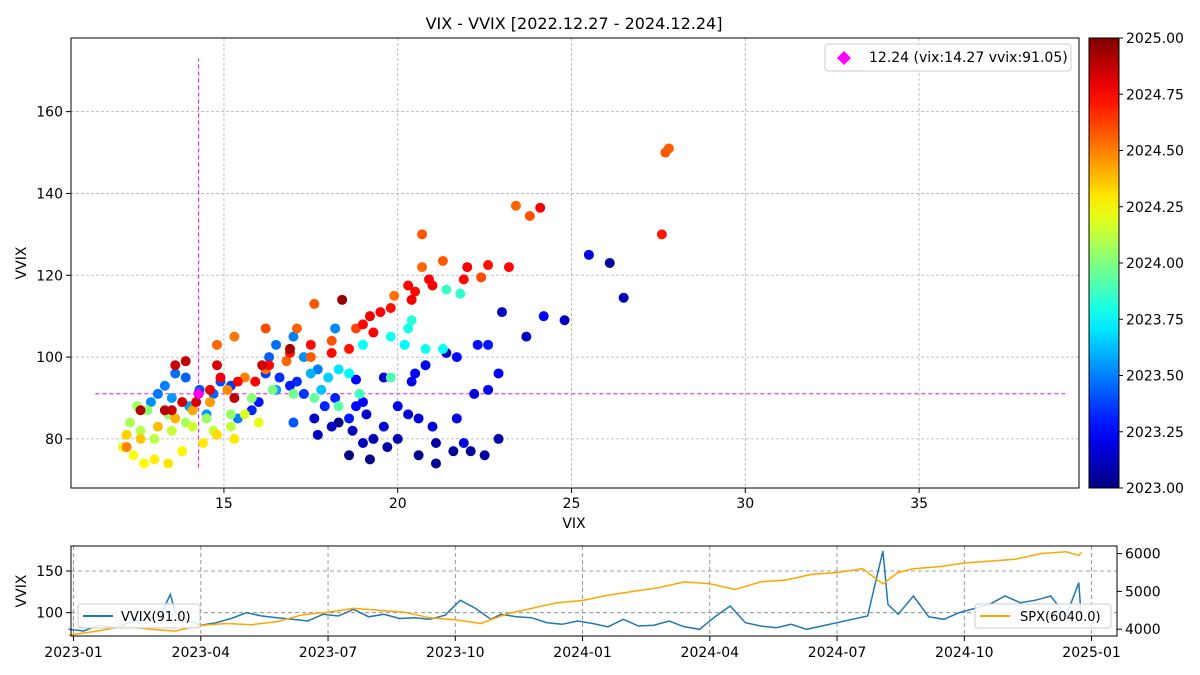  What do you see at coordinates (156, 617) in the screenshot?
I see `vvix-legend-label: VVIX(91.0)` at bounding box center [156, 617].